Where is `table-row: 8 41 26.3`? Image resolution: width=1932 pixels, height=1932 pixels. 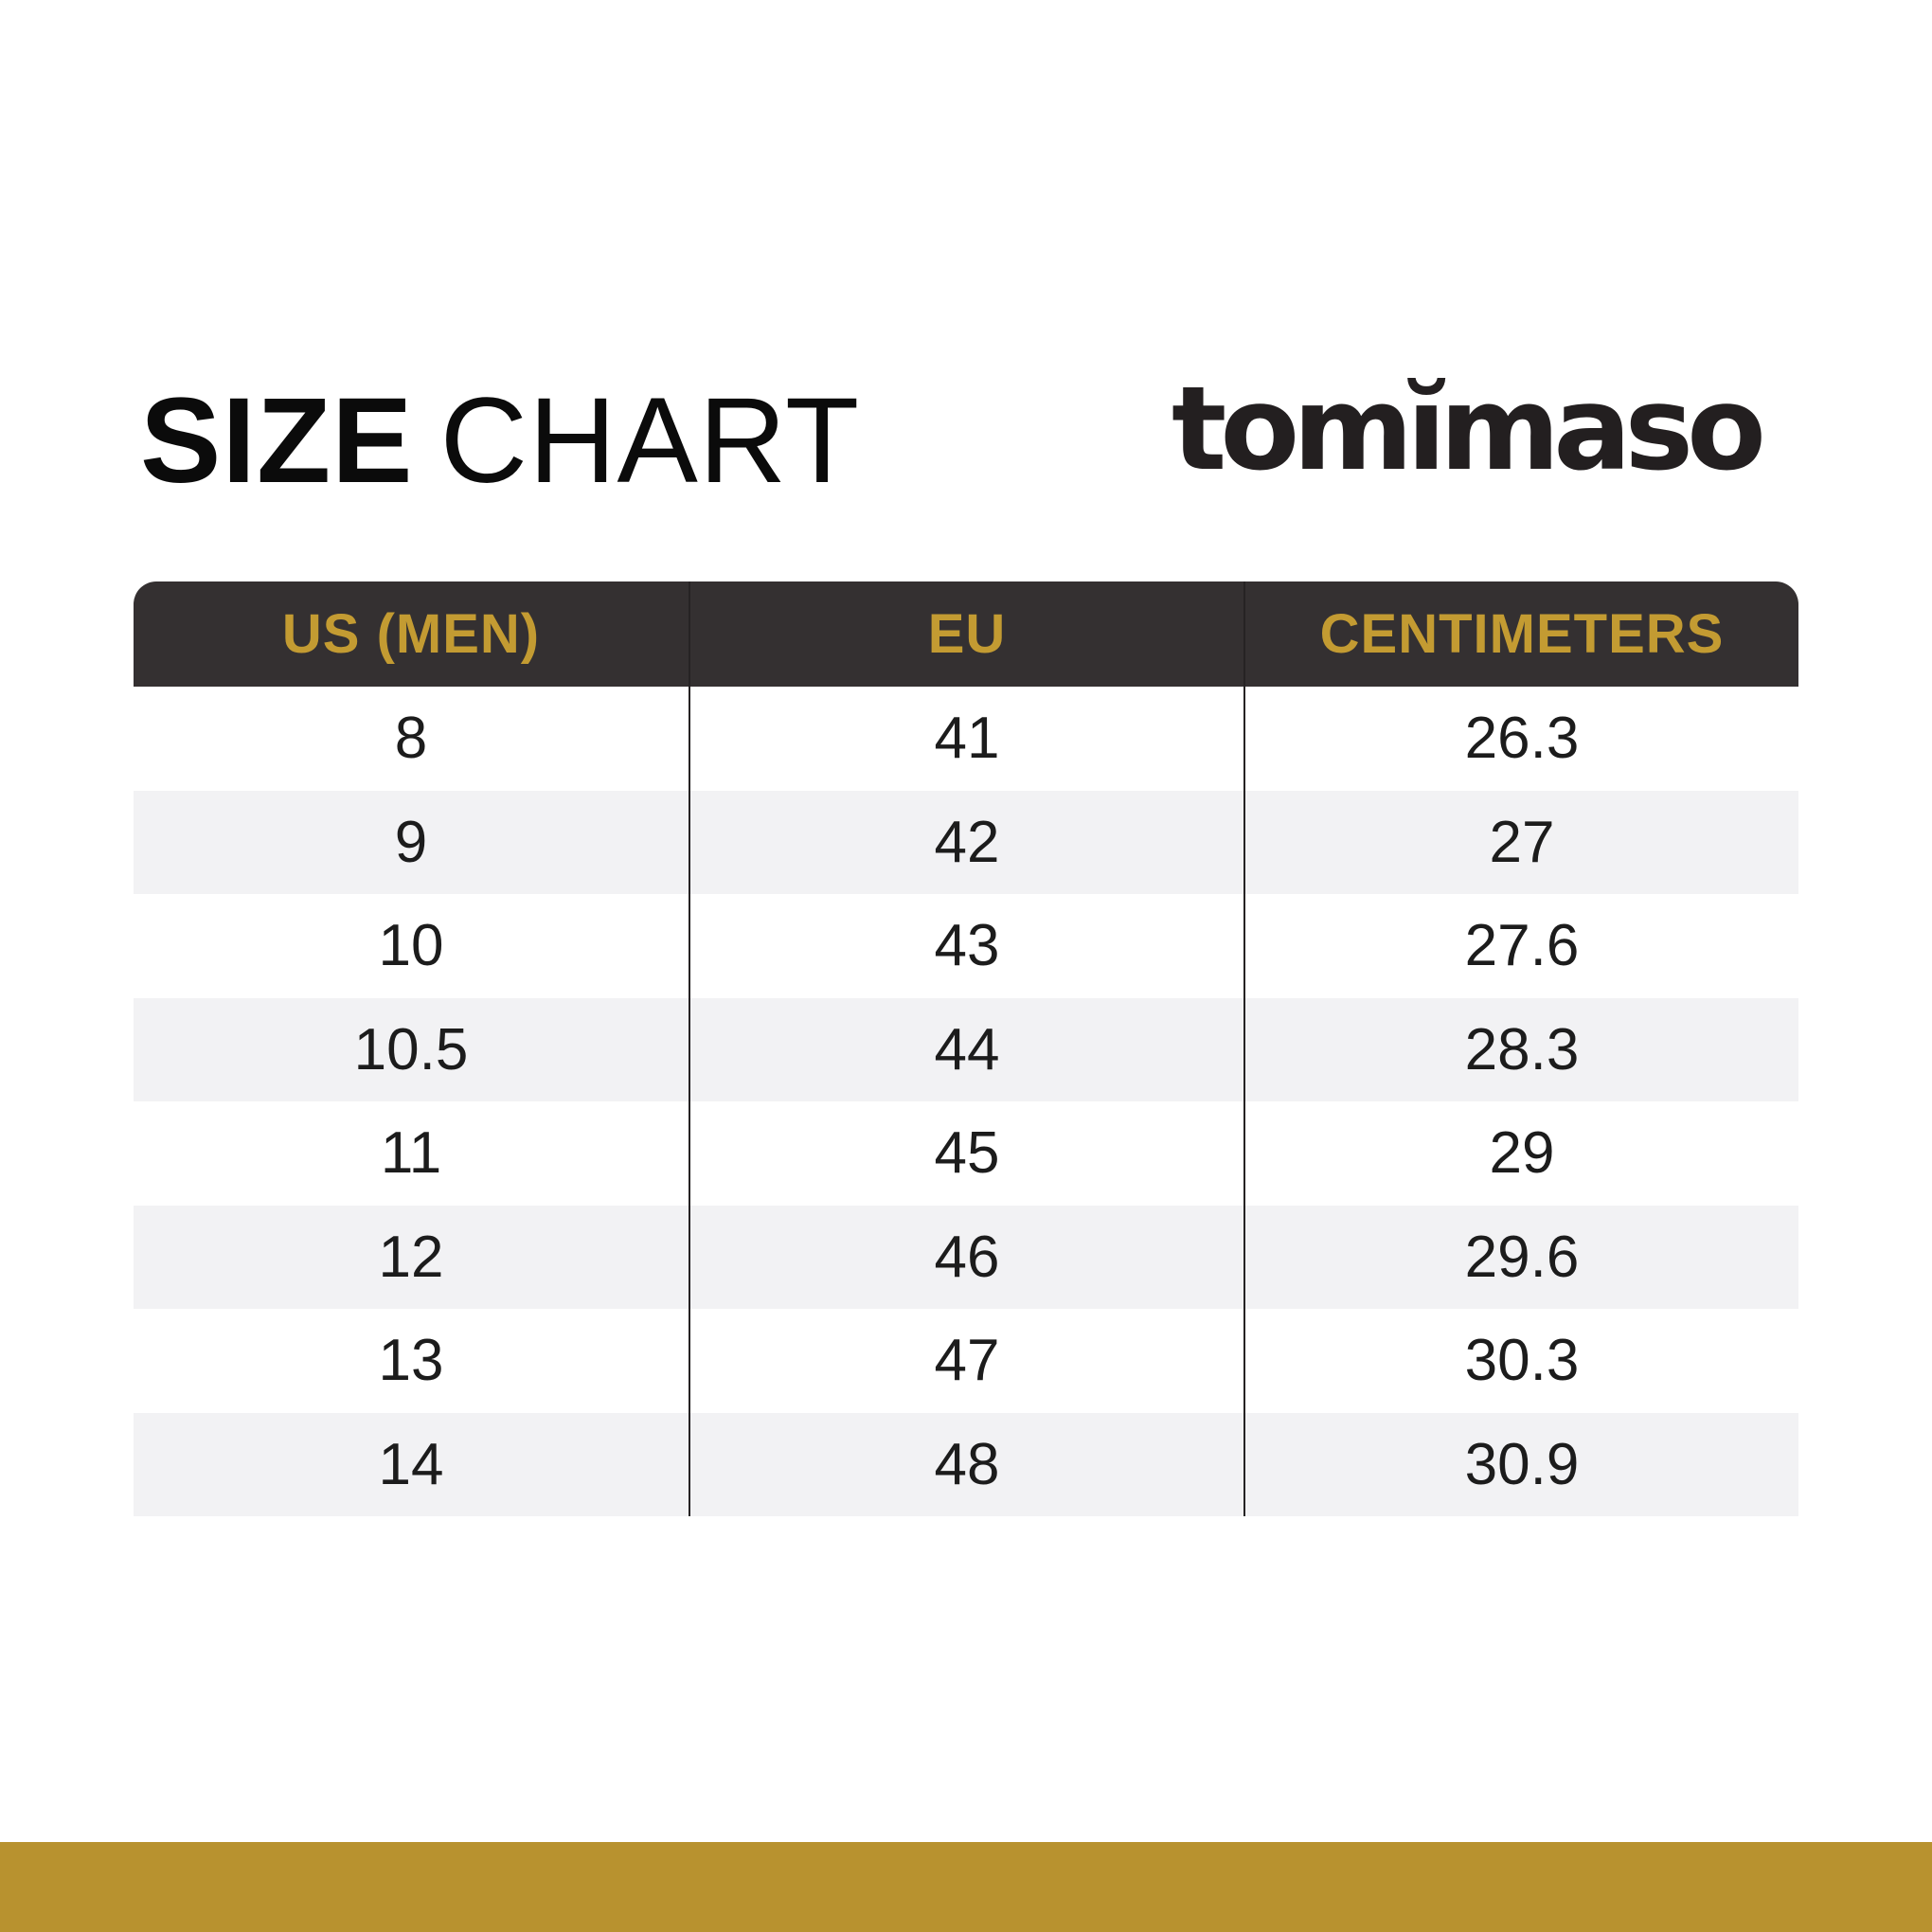
table-row: 8 41 26.3 is located at coordinates (966, 739).